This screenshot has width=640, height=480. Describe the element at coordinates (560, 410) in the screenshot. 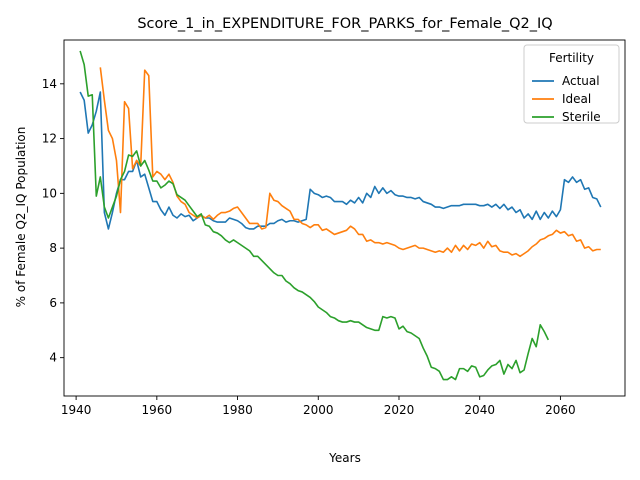

I see `x-tick-label: 2060` at that location.